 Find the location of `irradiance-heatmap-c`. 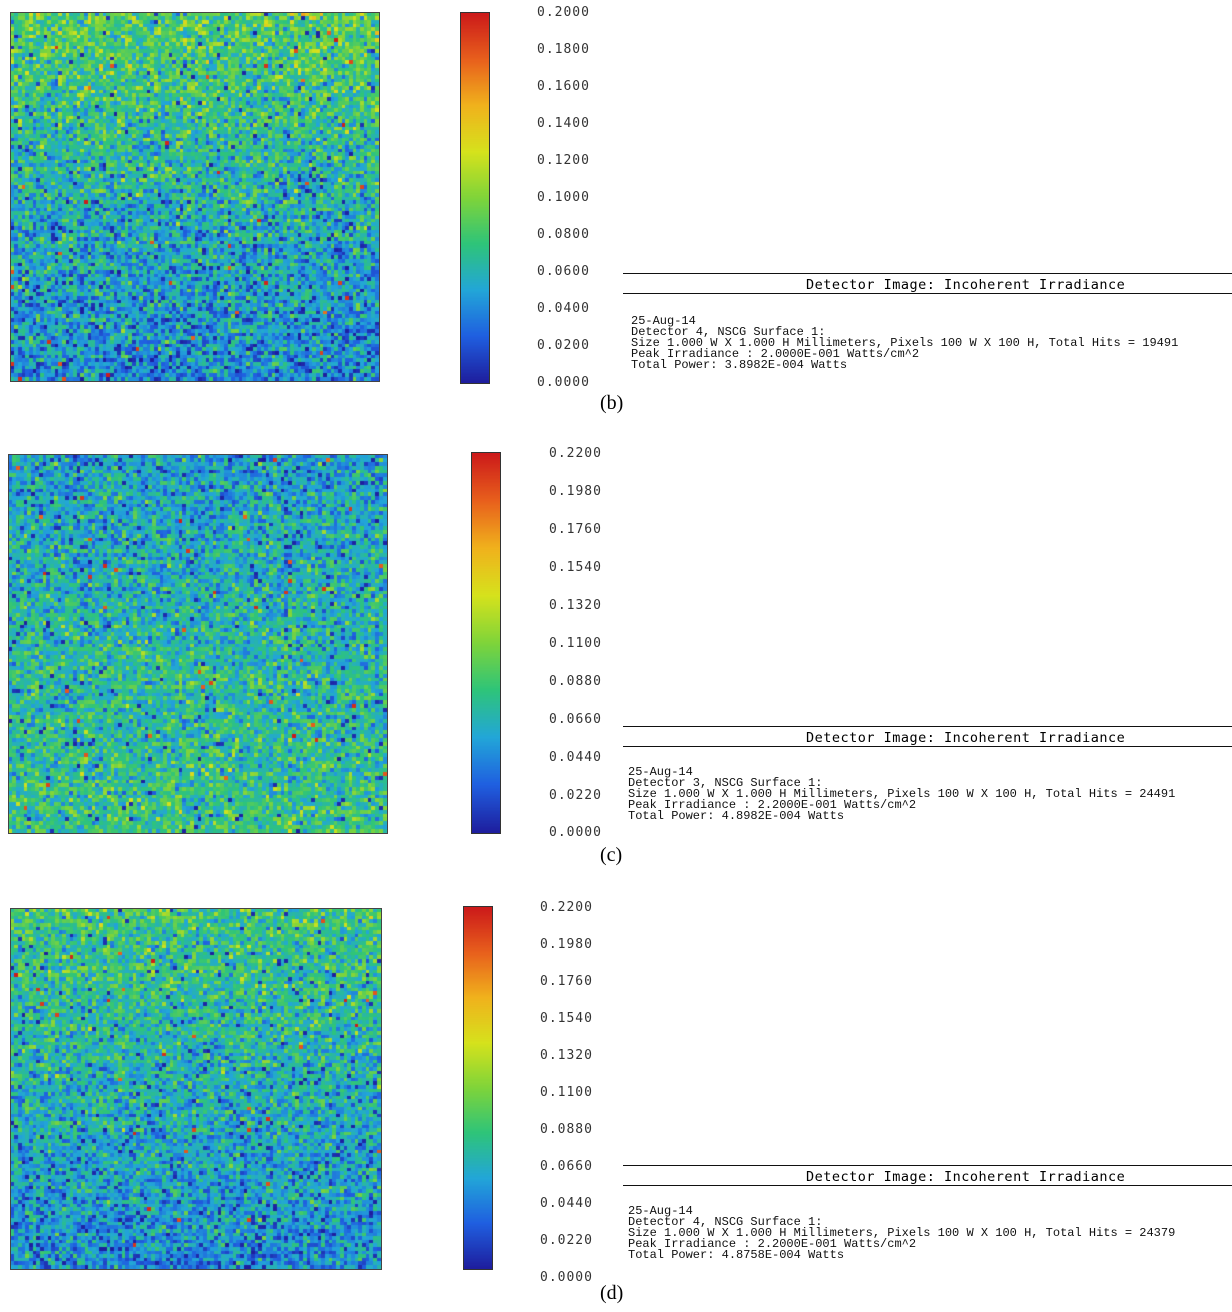

irradiance-heatmap-c is located at coordinates (198, 644).